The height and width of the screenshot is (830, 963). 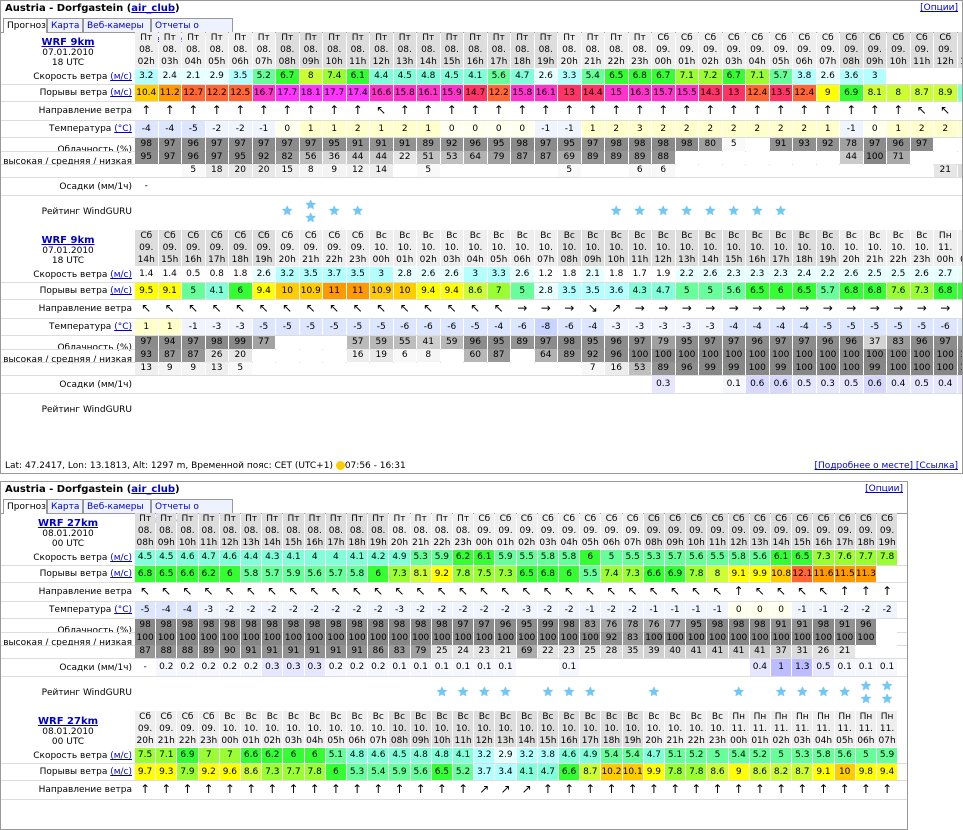 I want to click on cloud-high-cell: 2, so click(x=959, y=144).